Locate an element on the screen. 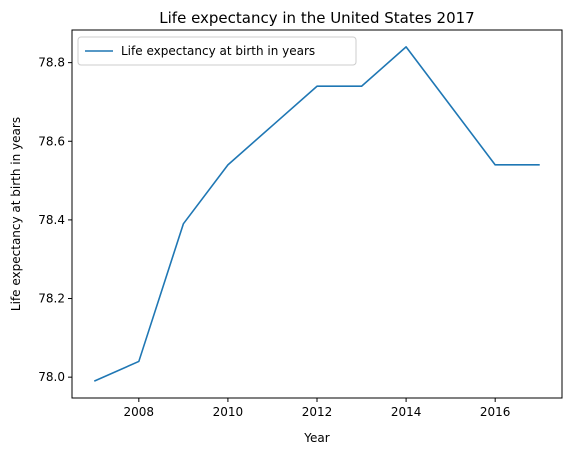  y-tick-label: 78.8 is located at coordinates (51, 63).